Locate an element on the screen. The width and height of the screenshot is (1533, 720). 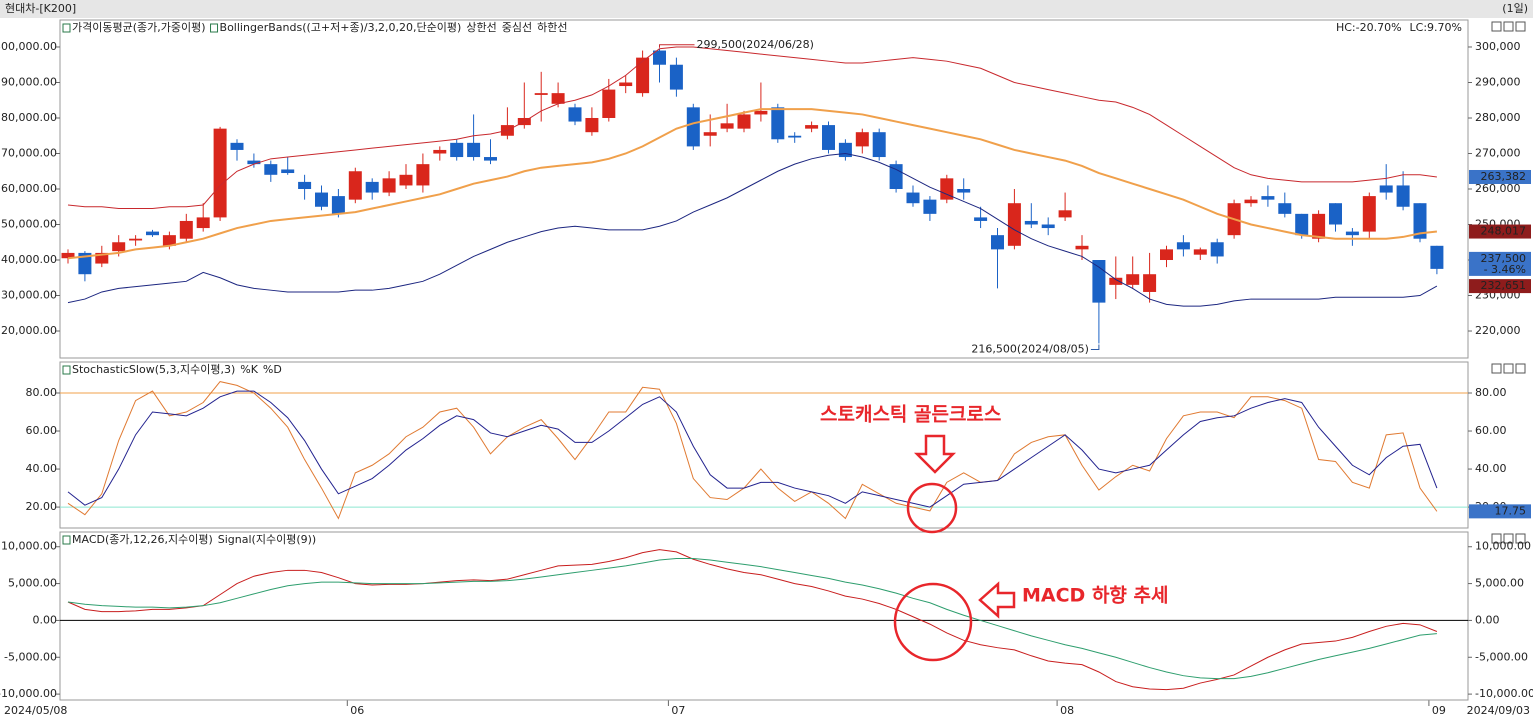
y2-tick-label: 260,000 is located at coordinates (1498, 188).